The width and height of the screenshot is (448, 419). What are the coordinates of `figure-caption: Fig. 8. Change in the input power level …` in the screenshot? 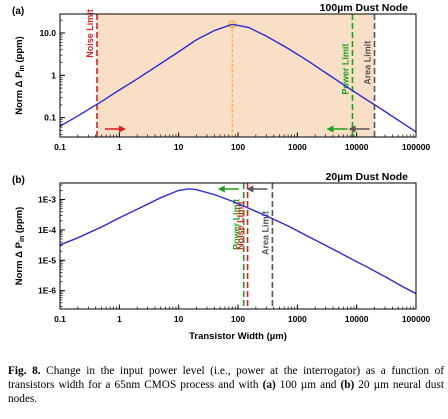 It's located at (226, 385).